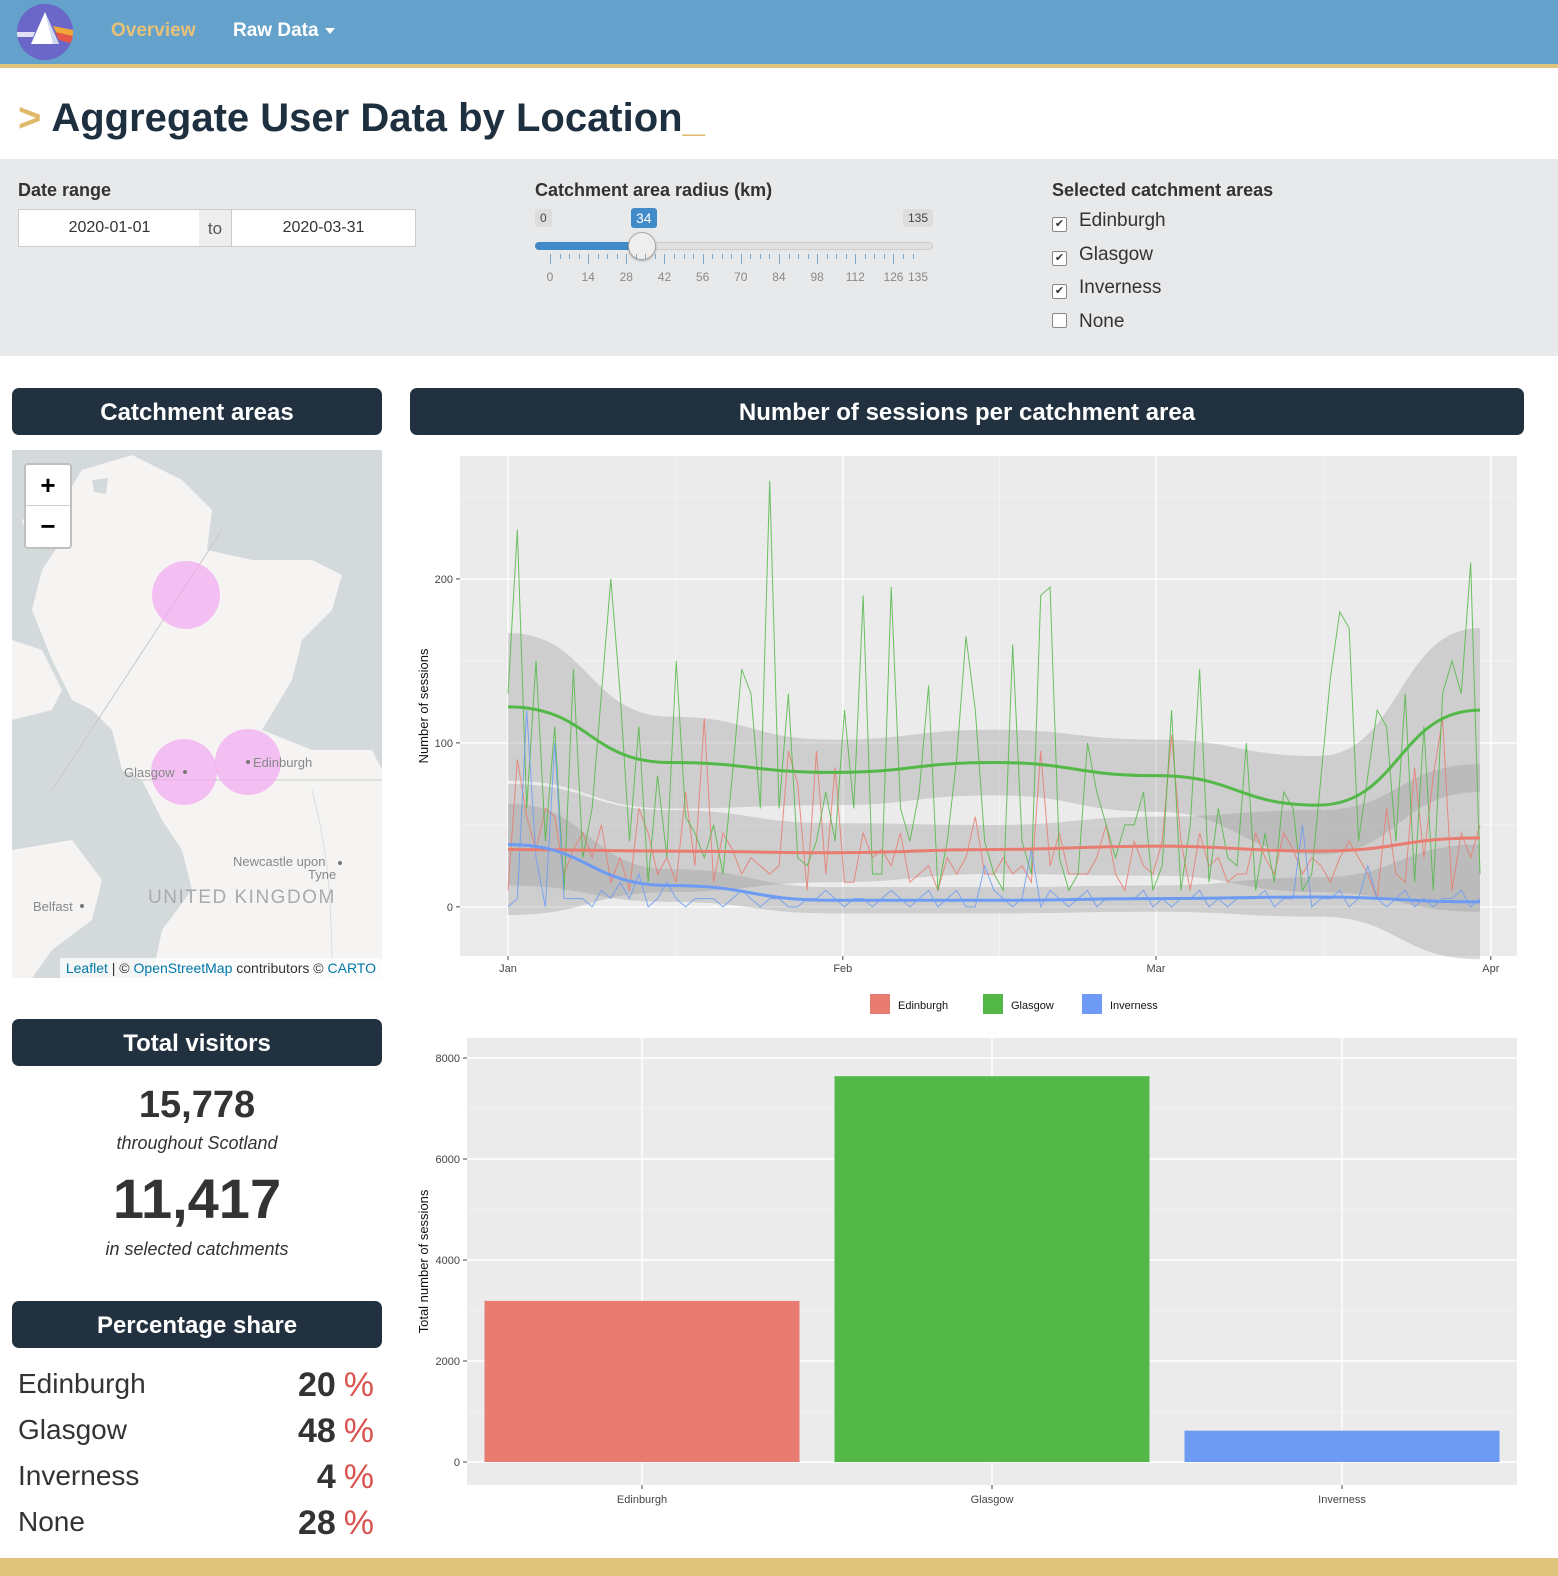  Describe the element at coordinates (918, 277) in the screenshot. I see `slider-tick-label: 135` at that location.